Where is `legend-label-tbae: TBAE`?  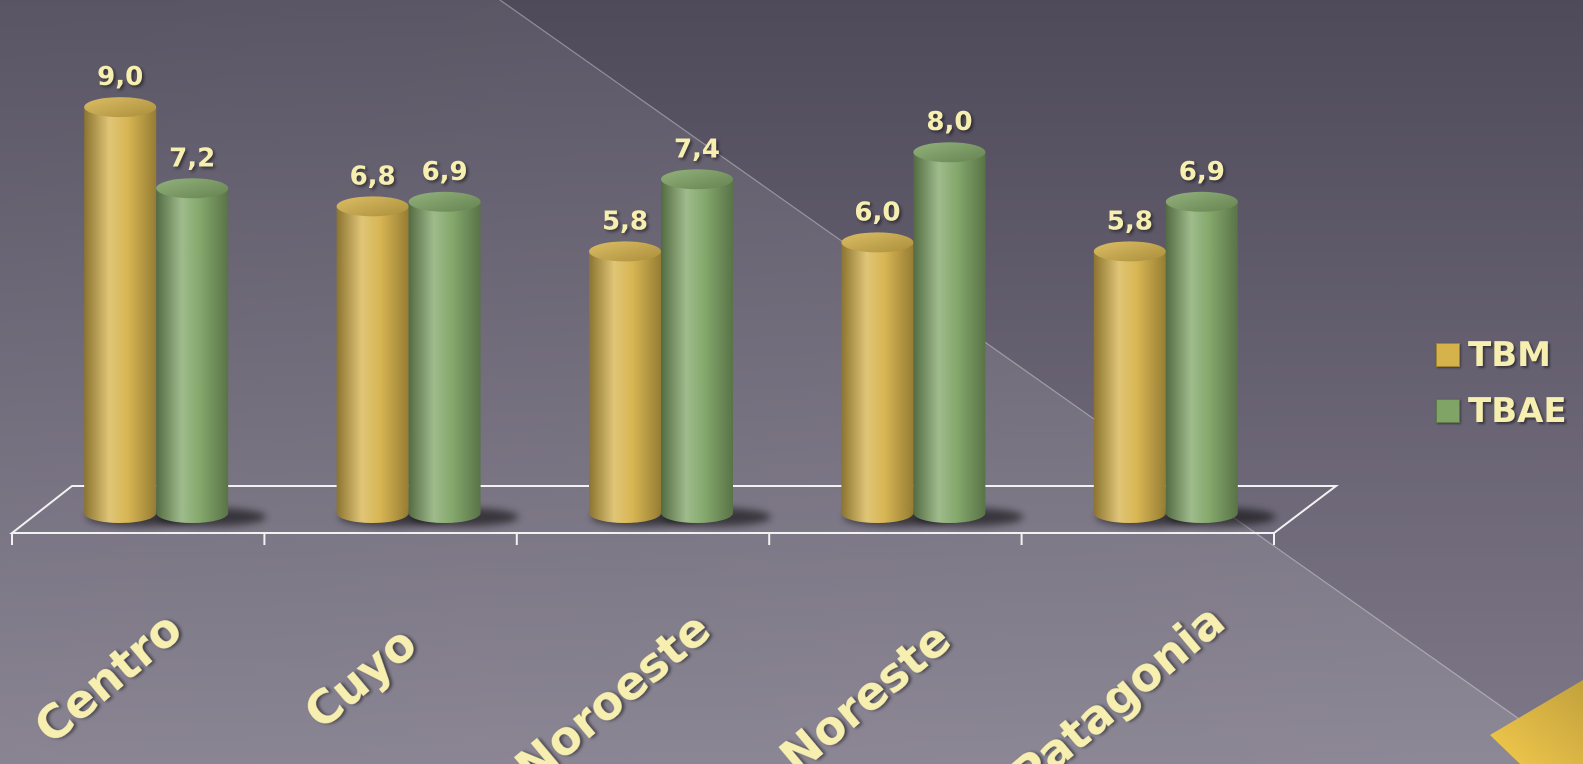
legend-label-tbae: TBAE is located at coordinates (1517, 411).